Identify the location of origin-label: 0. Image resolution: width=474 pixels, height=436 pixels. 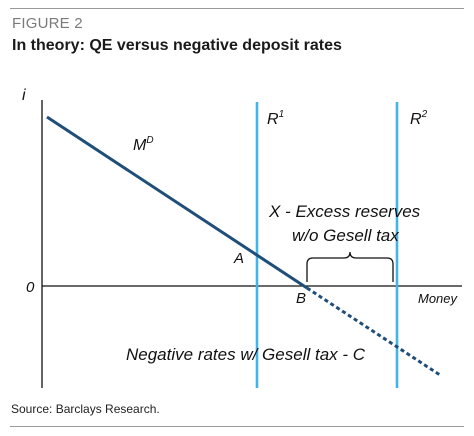
(30, 287).